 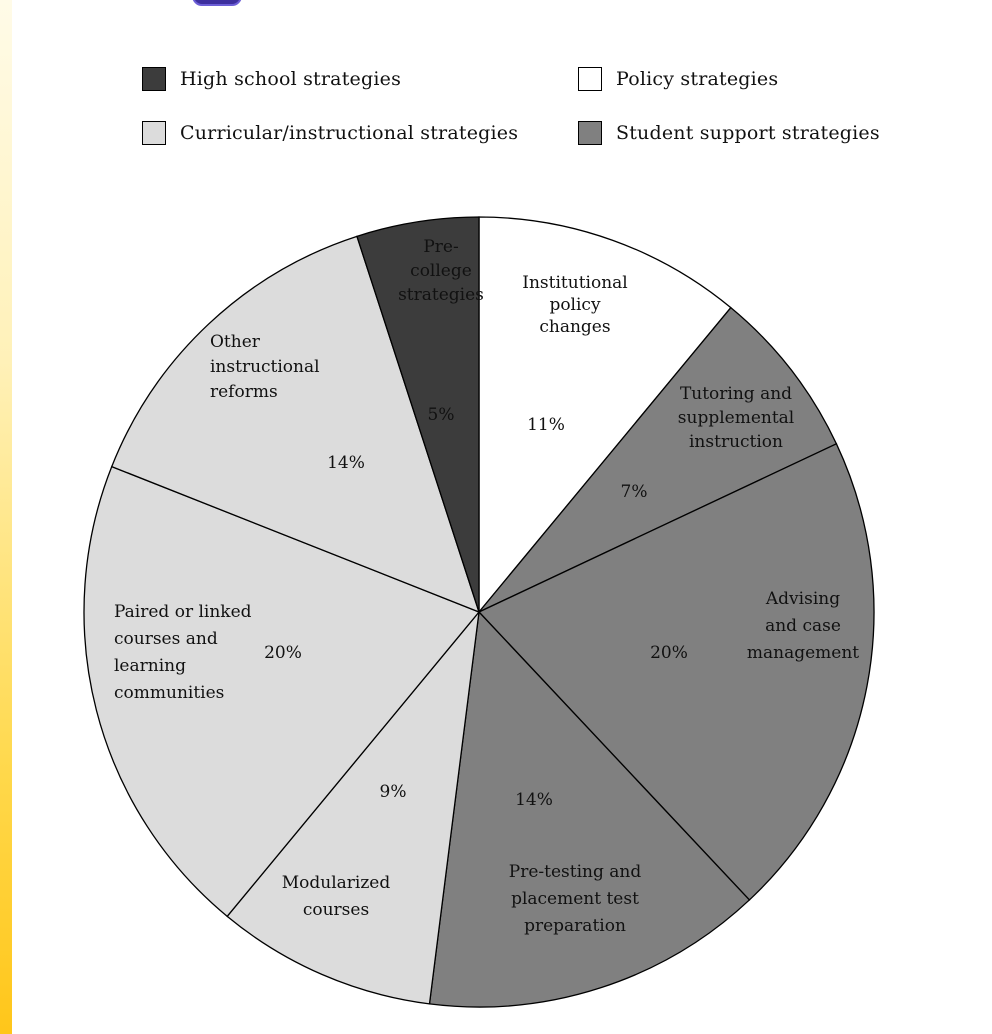 What do you see at coordinates (183, 612) in the screenshot?
I see `slice-label: Paired or linked` at bounding box center [183, 612].